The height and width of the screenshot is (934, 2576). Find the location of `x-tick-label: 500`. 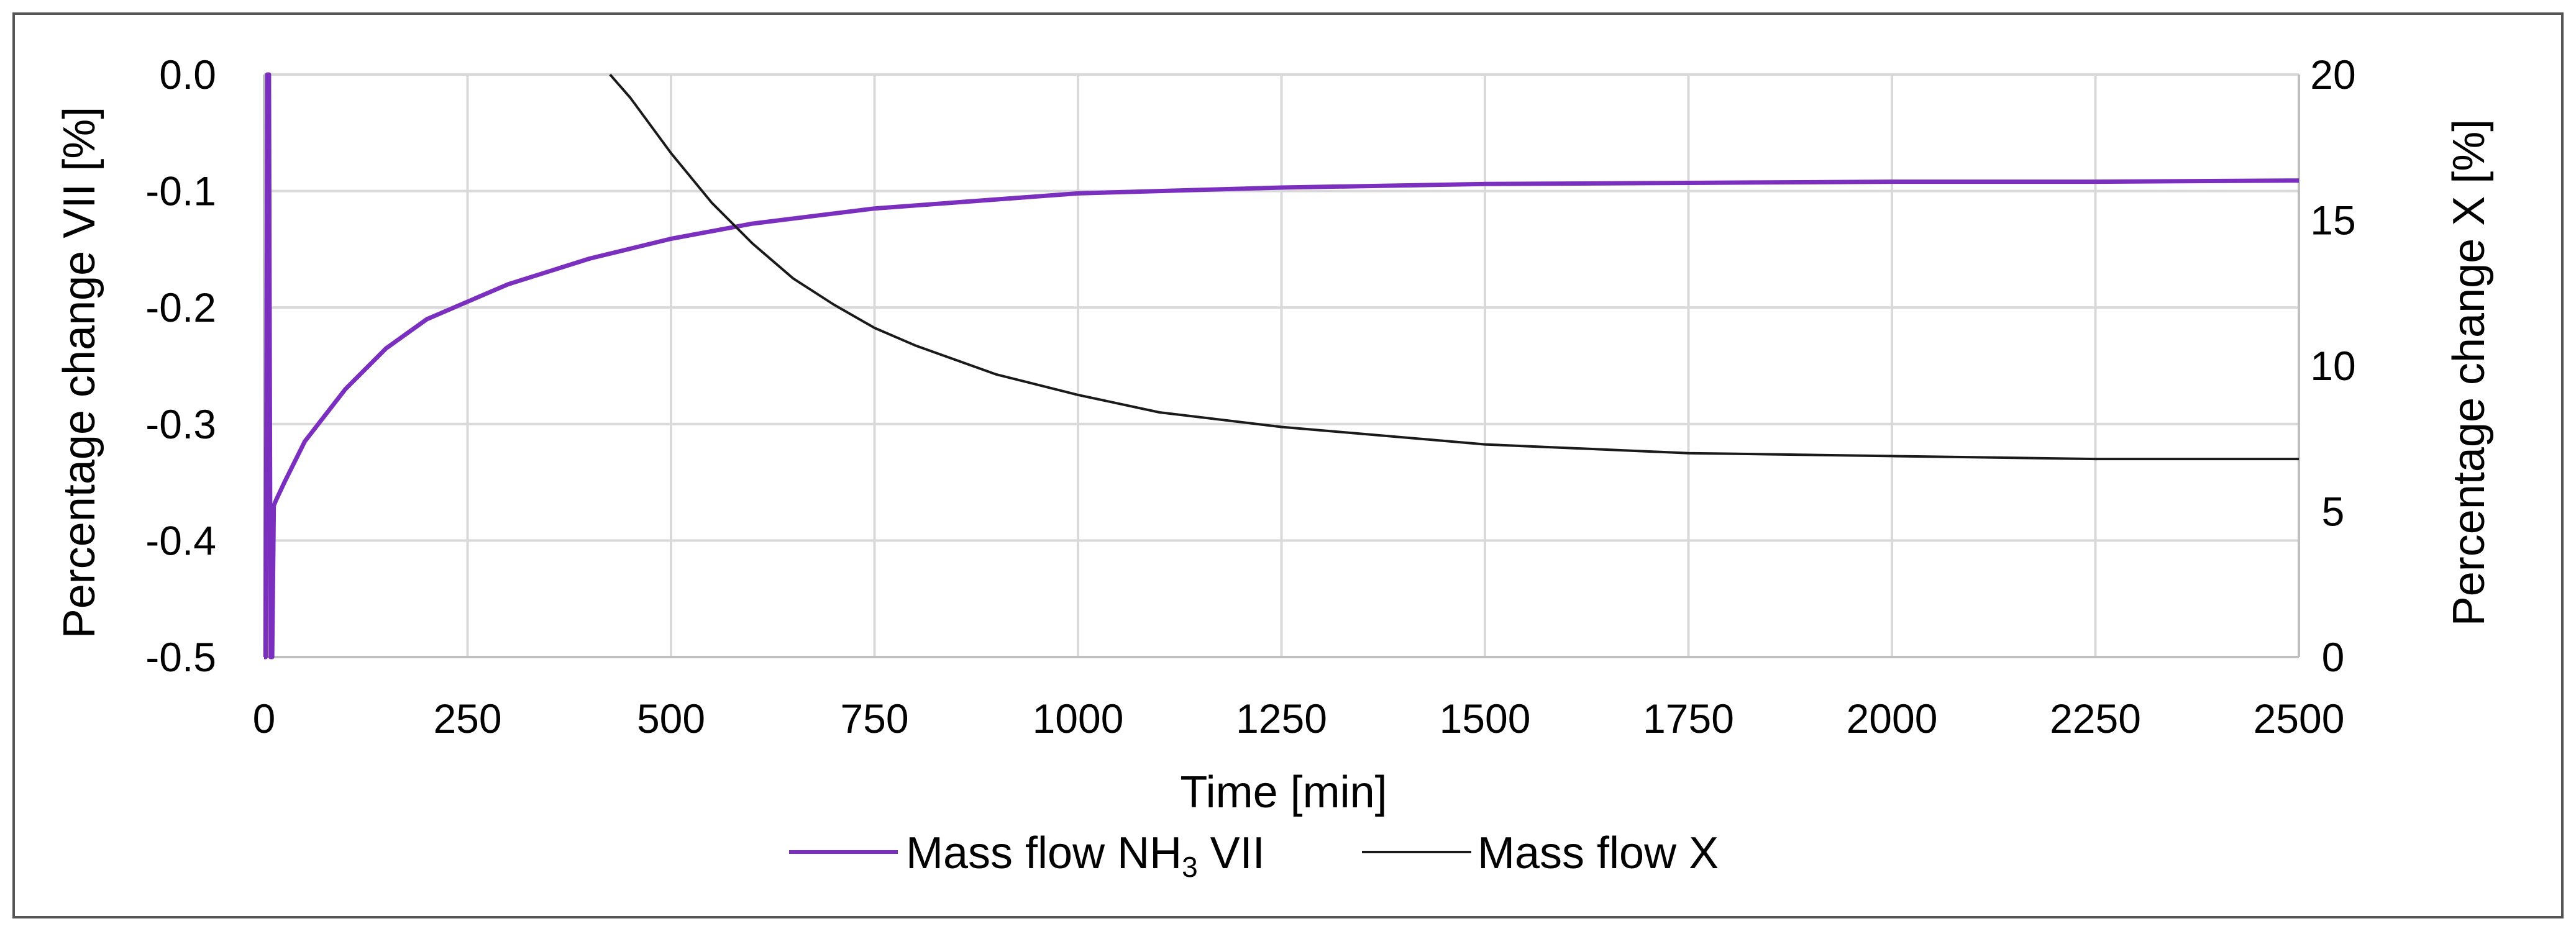

x-tick-label: 500 is located at coordinates (671, 718).